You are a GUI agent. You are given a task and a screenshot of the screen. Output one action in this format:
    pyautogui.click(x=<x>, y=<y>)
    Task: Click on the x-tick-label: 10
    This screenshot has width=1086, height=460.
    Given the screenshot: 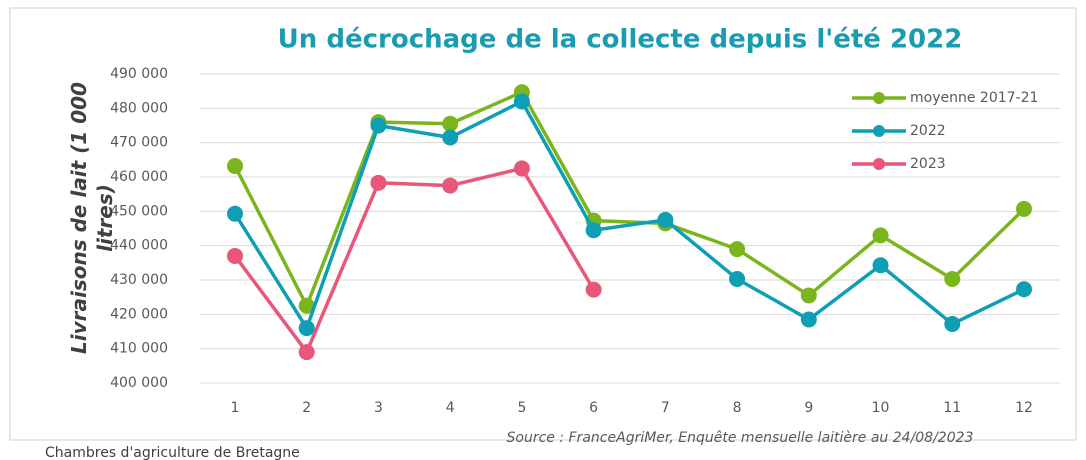 What is the action you would take?
    pyautogui.click(x=881, y=408)
    